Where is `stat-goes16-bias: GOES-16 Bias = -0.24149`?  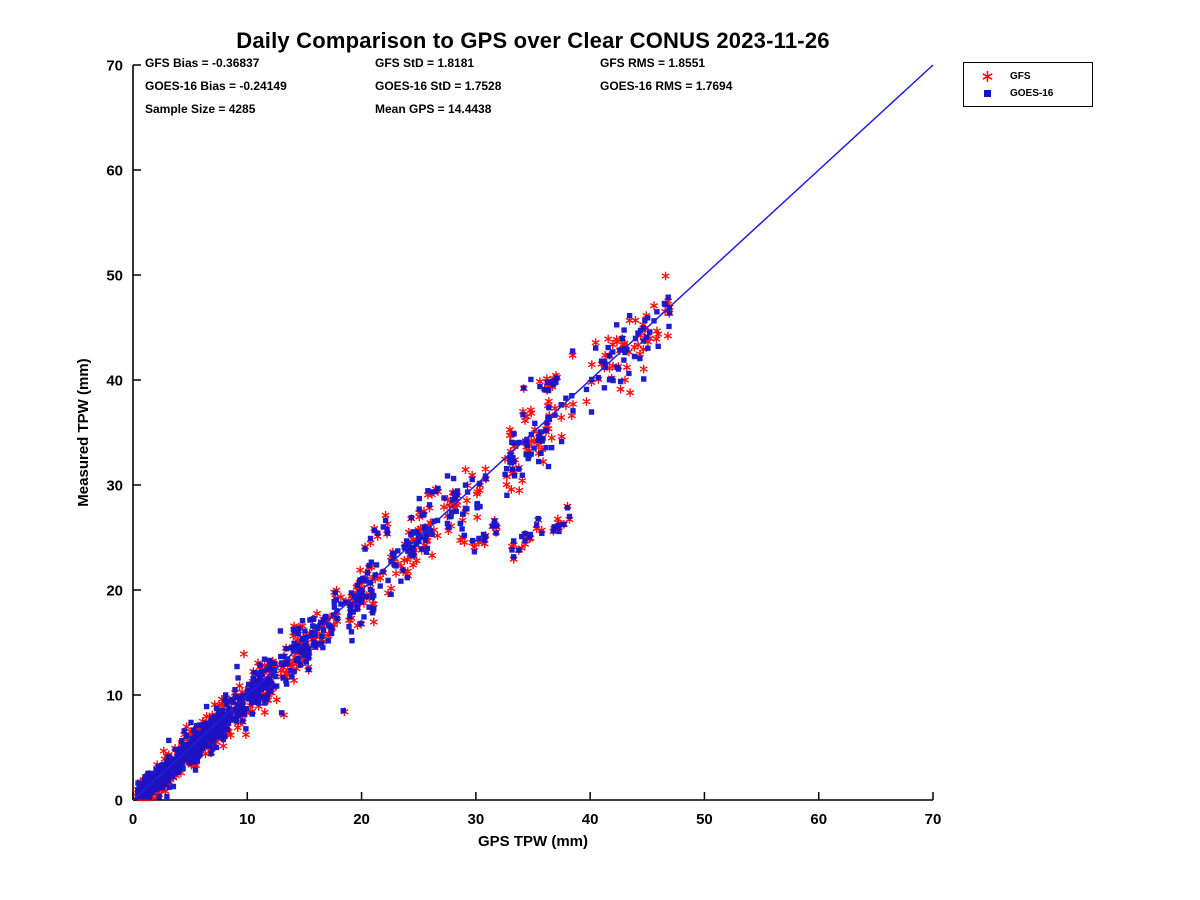
stat-goes16-bias: GOES-16 Bias = -0.24149 is located at coordinates (216, 86).